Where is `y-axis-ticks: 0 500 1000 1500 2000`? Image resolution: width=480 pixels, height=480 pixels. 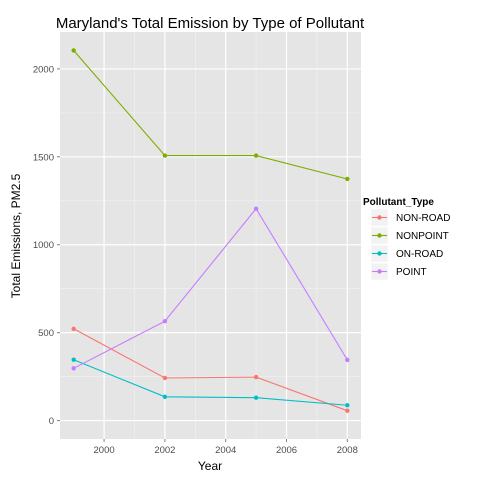
y-axis-ticks: 0 500 1000 1500 2000 is located at coordinates (46, 245).